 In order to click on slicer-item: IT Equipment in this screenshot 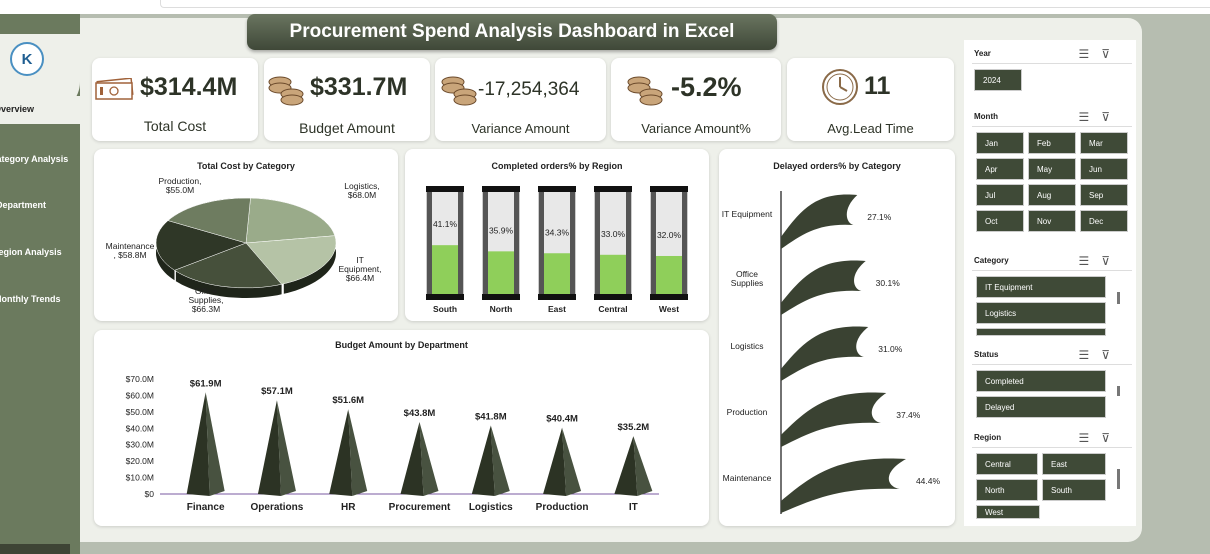, I will do `click(1041, 287)`.